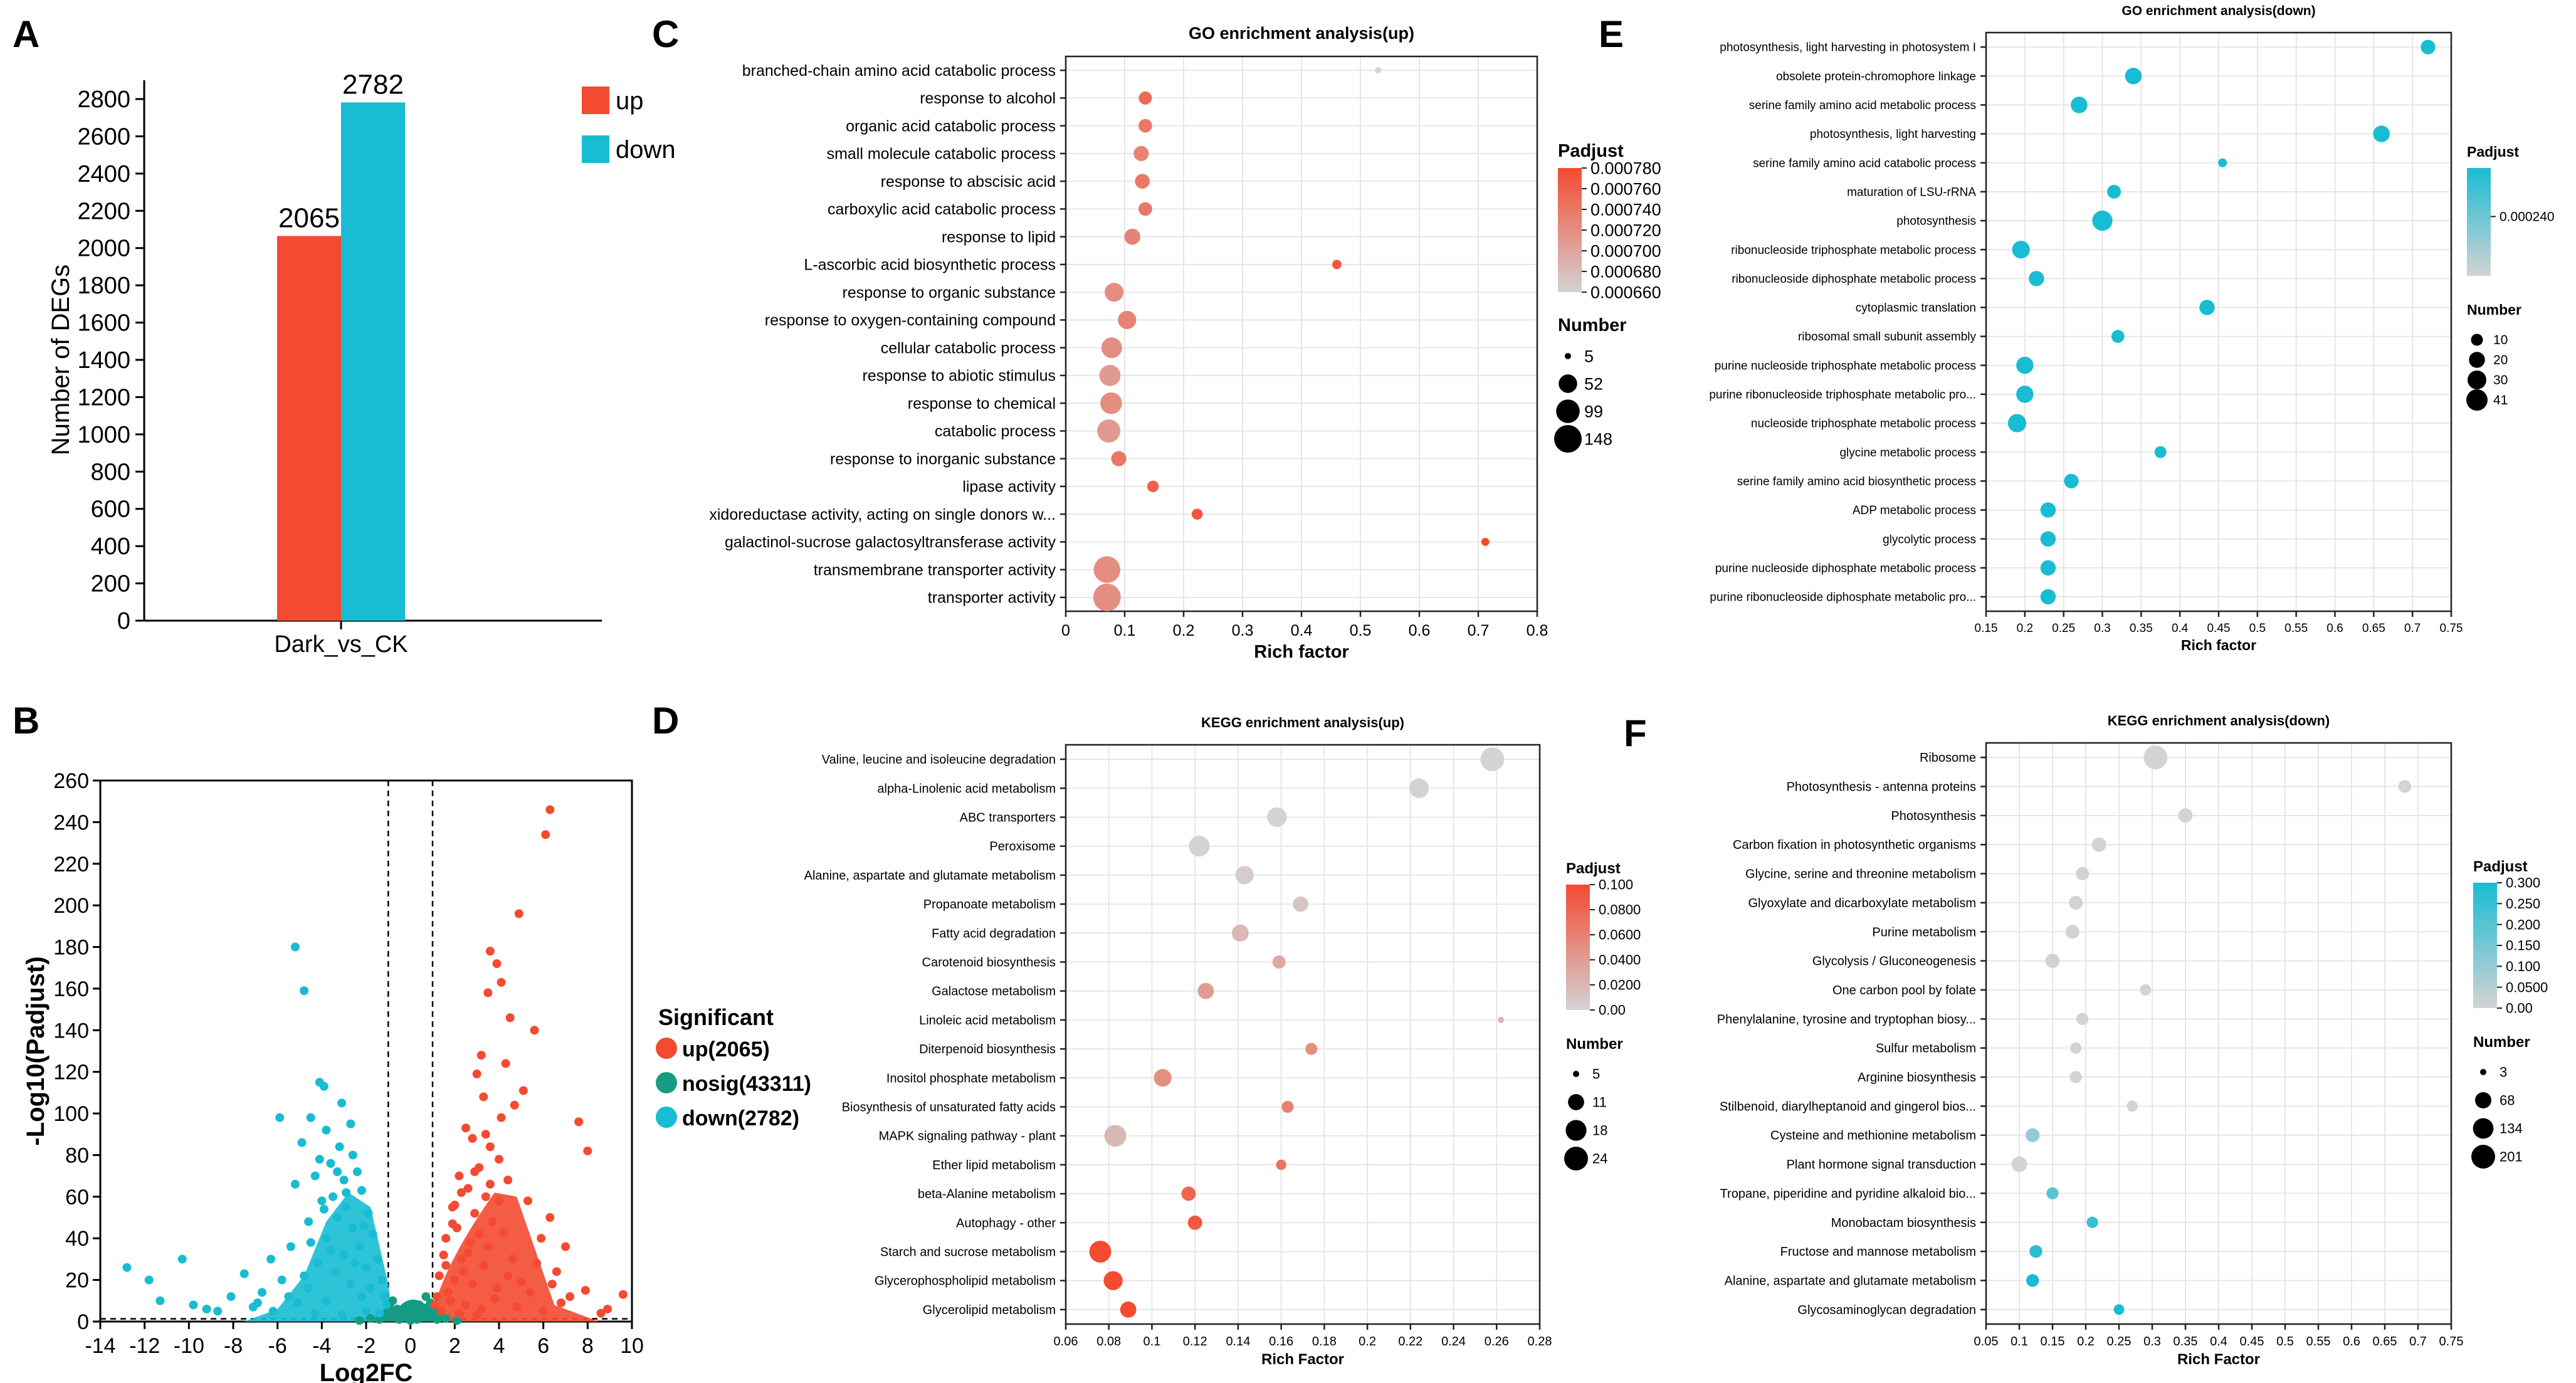 This screenshot has height=1383, width=2576. I want to click on category-label: Cysteine and methionine metabolism, so click(1873, 1136).